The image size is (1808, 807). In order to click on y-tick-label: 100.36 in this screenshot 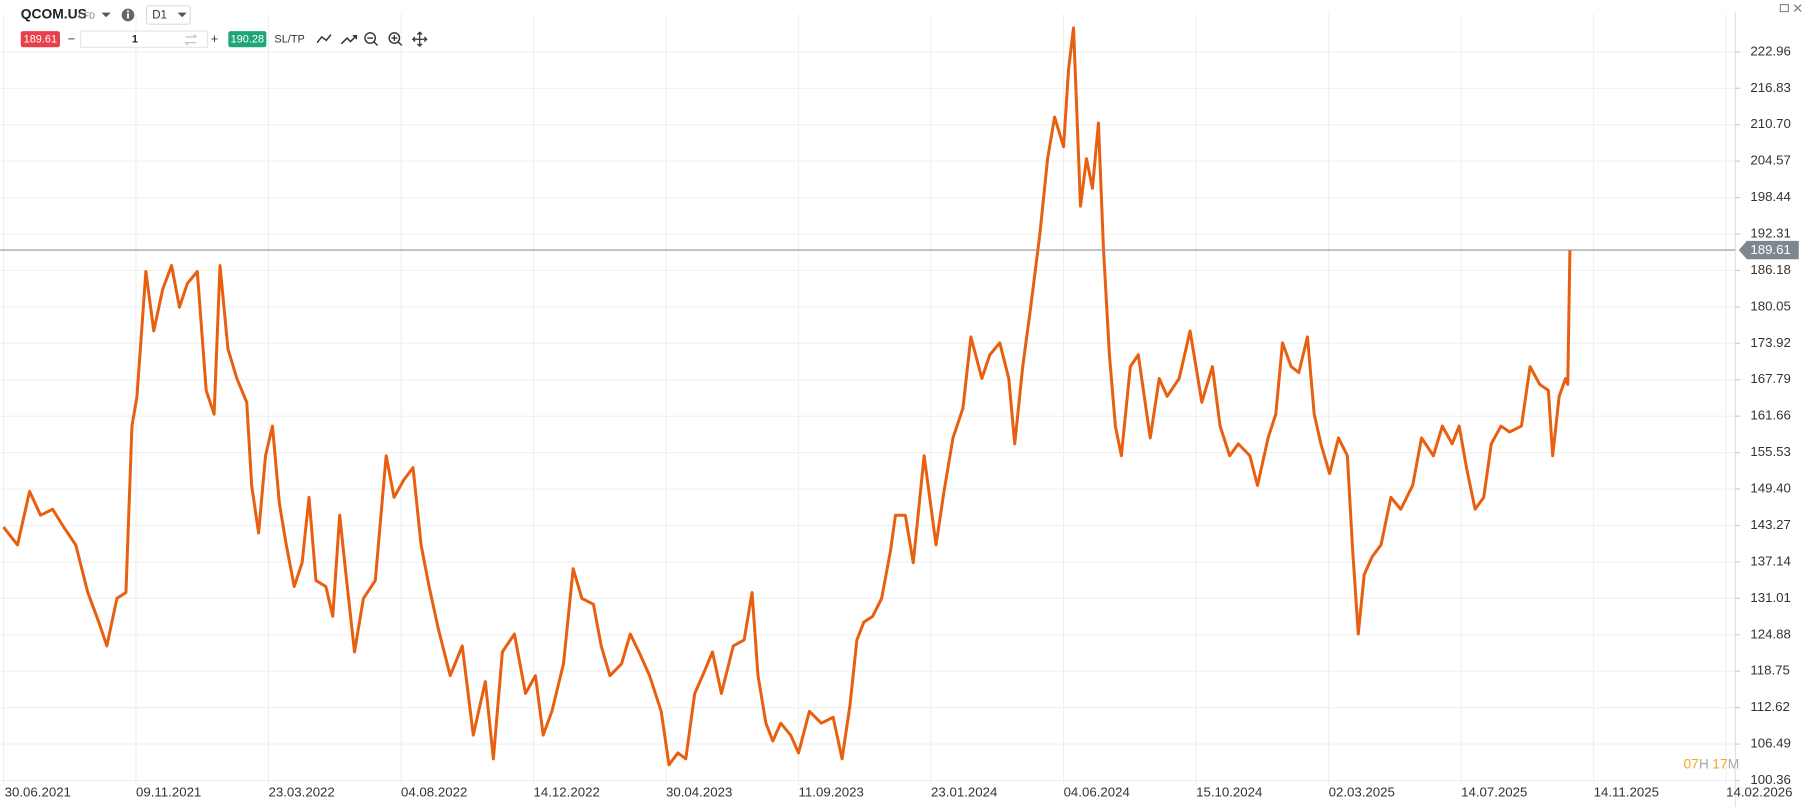, I will do `click(1770, 779)`.